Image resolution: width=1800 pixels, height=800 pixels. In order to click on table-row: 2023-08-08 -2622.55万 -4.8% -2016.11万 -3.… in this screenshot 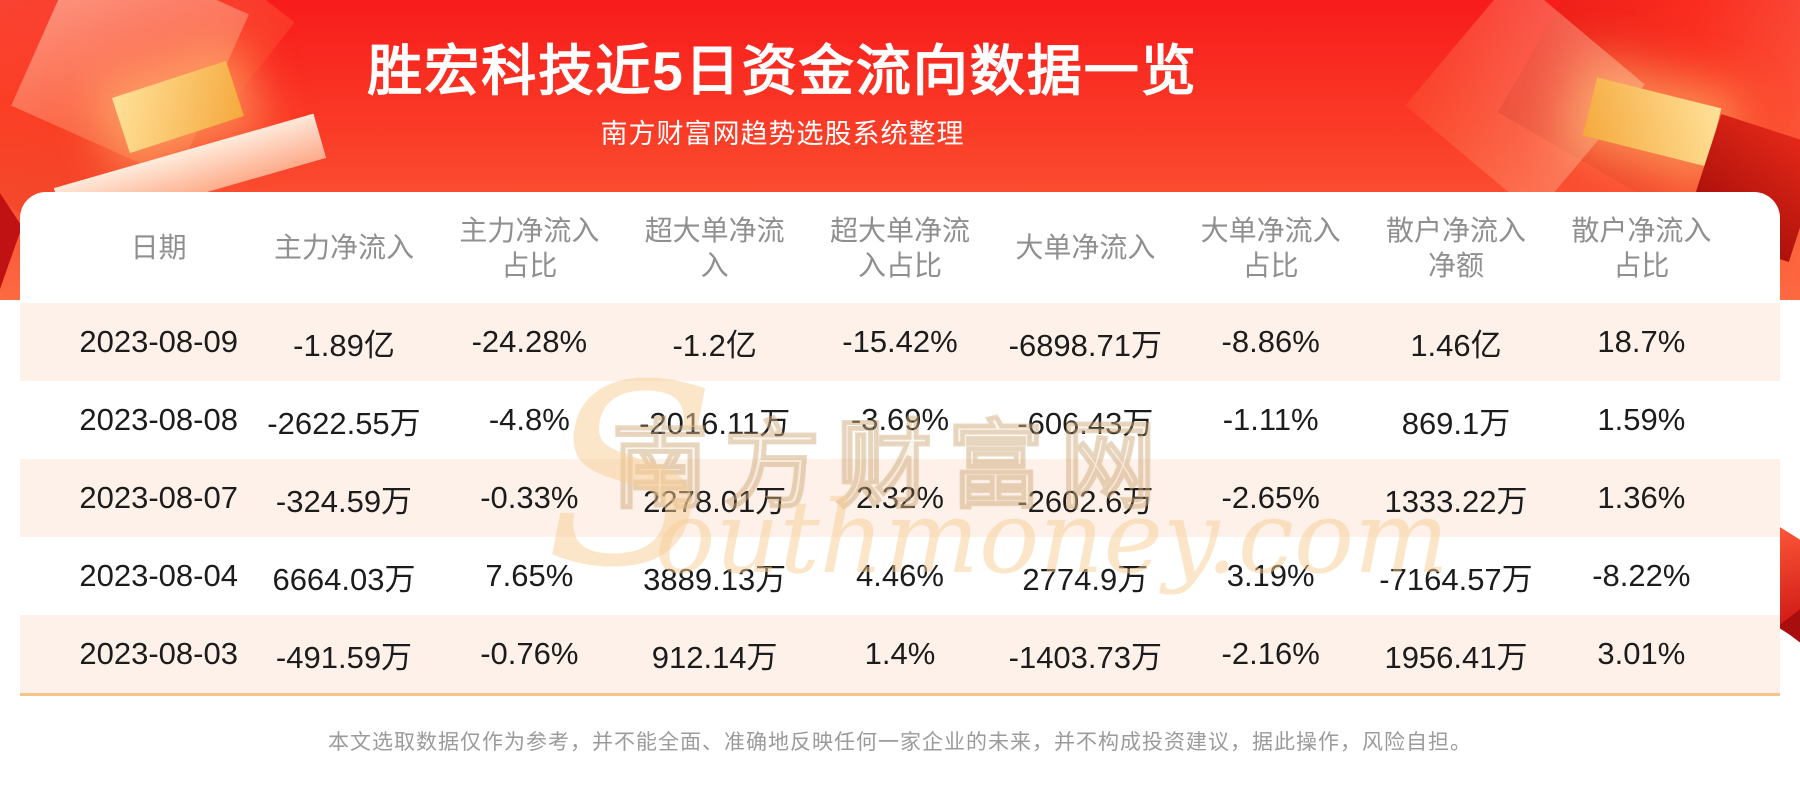, I will do `click(900, 420)`.